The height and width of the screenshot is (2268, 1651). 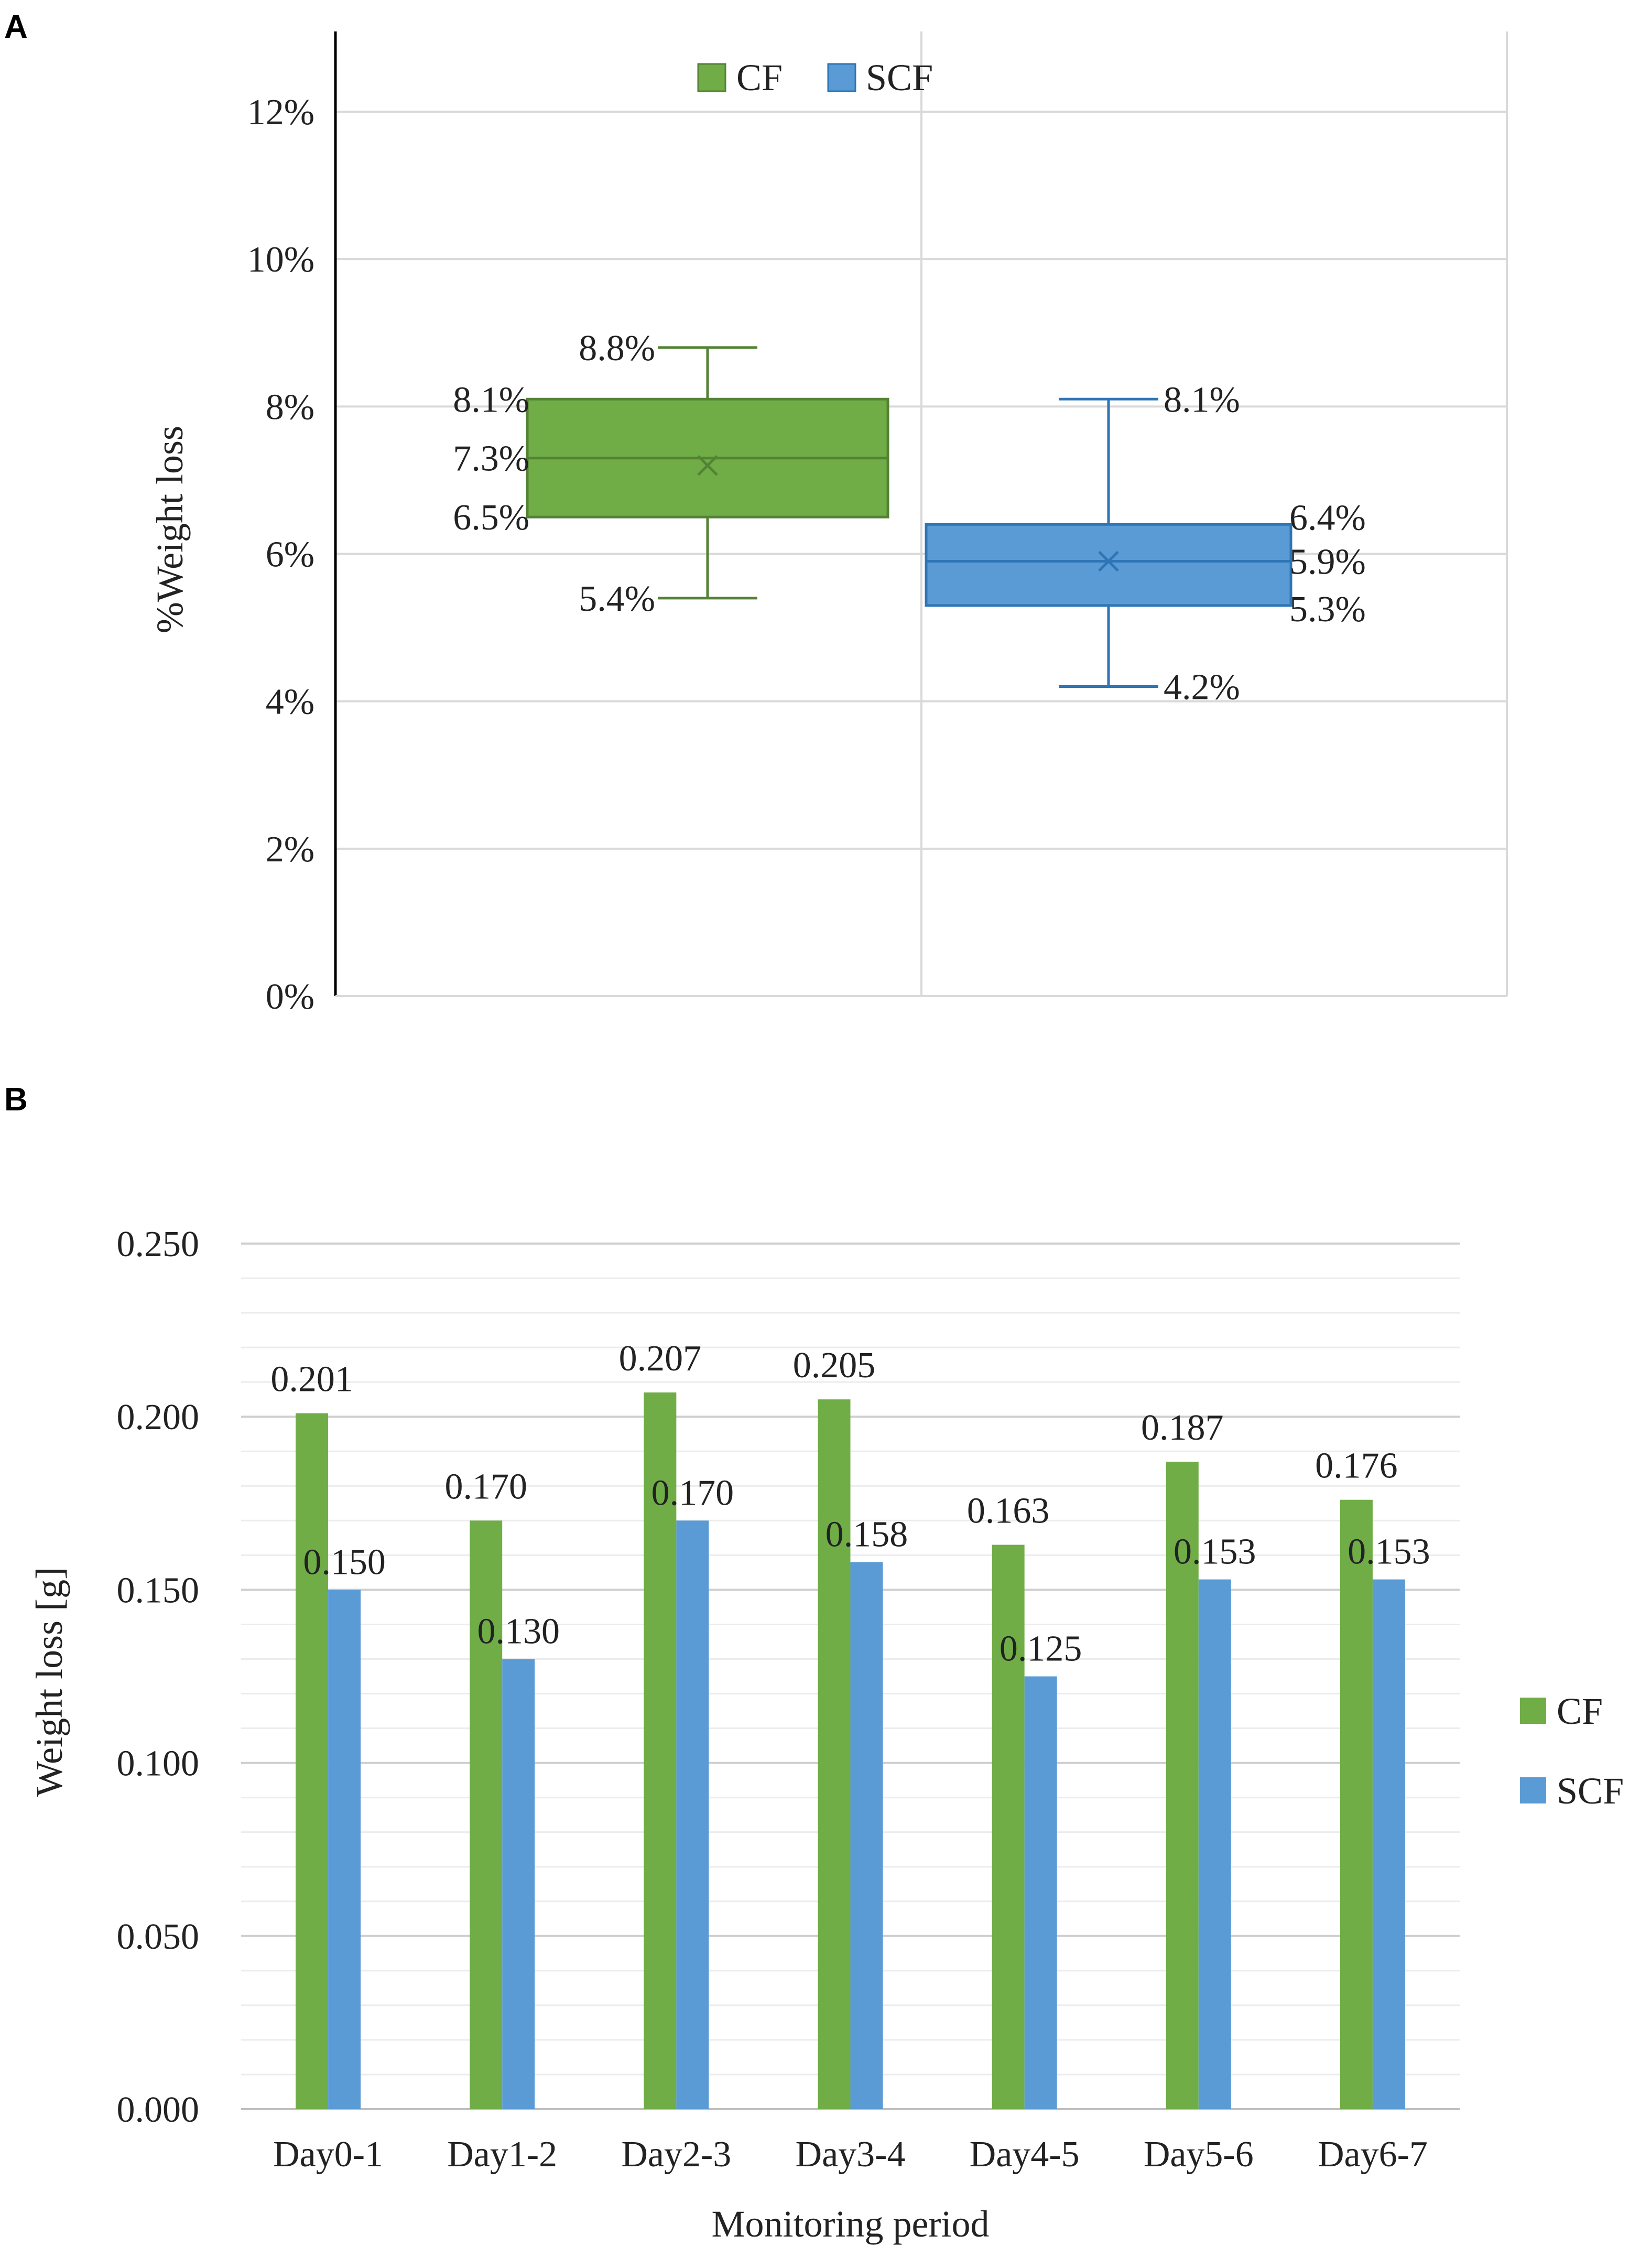 I want to click on y-tick-label: 0.100, so click(x=158, y=1764).